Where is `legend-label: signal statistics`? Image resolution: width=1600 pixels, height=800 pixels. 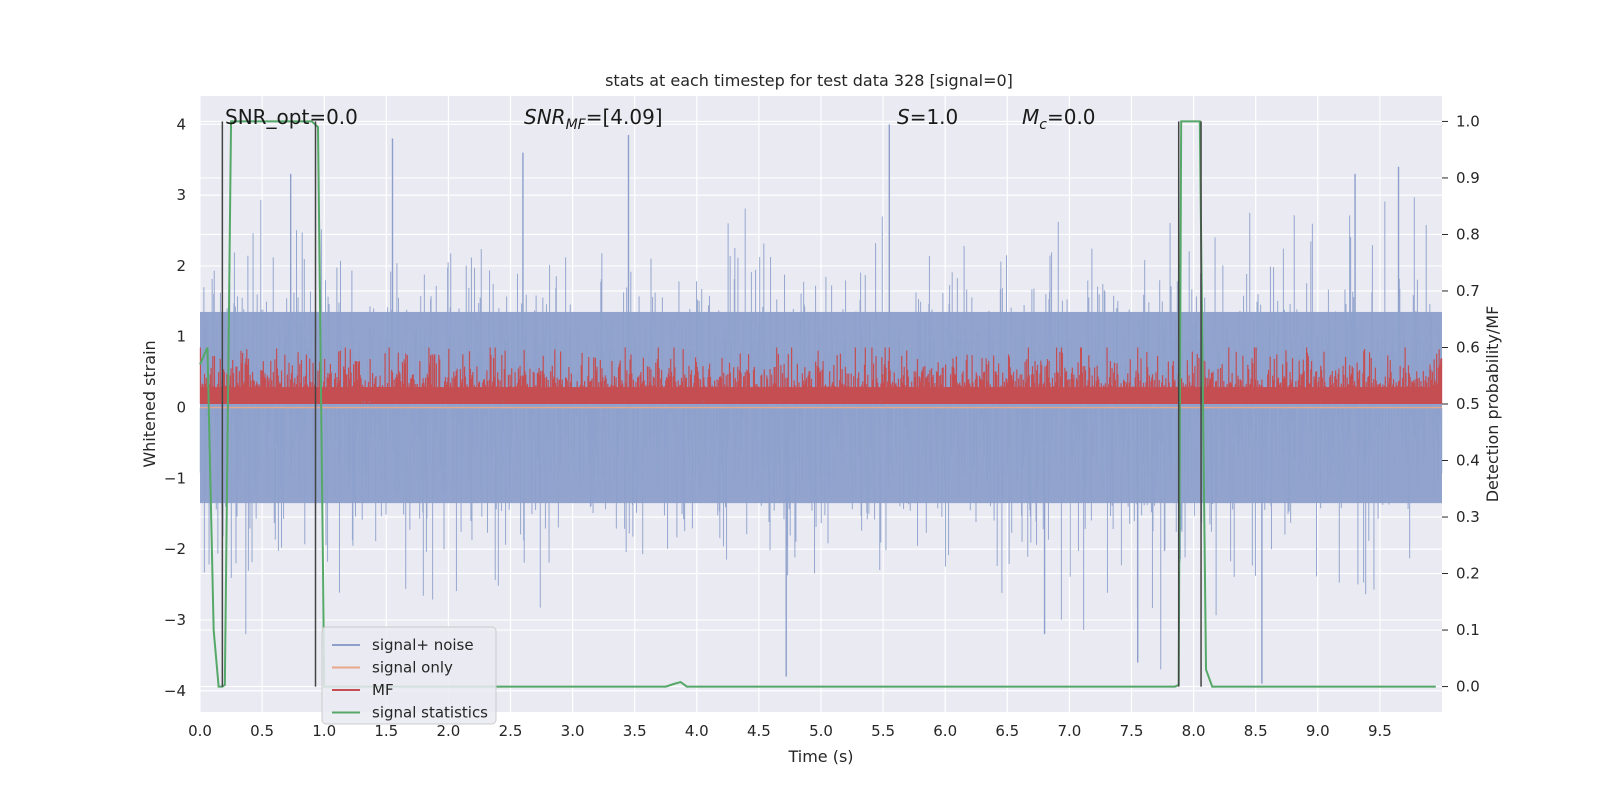 legend-label: signal statistics is located at coordinates (430, 713).